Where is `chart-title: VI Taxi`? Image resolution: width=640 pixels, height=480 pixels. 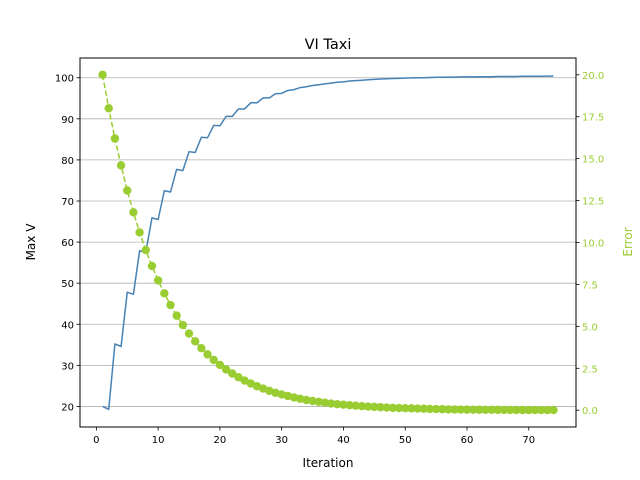
chart-title: VI Taxi is located at coordinates (328, 45).